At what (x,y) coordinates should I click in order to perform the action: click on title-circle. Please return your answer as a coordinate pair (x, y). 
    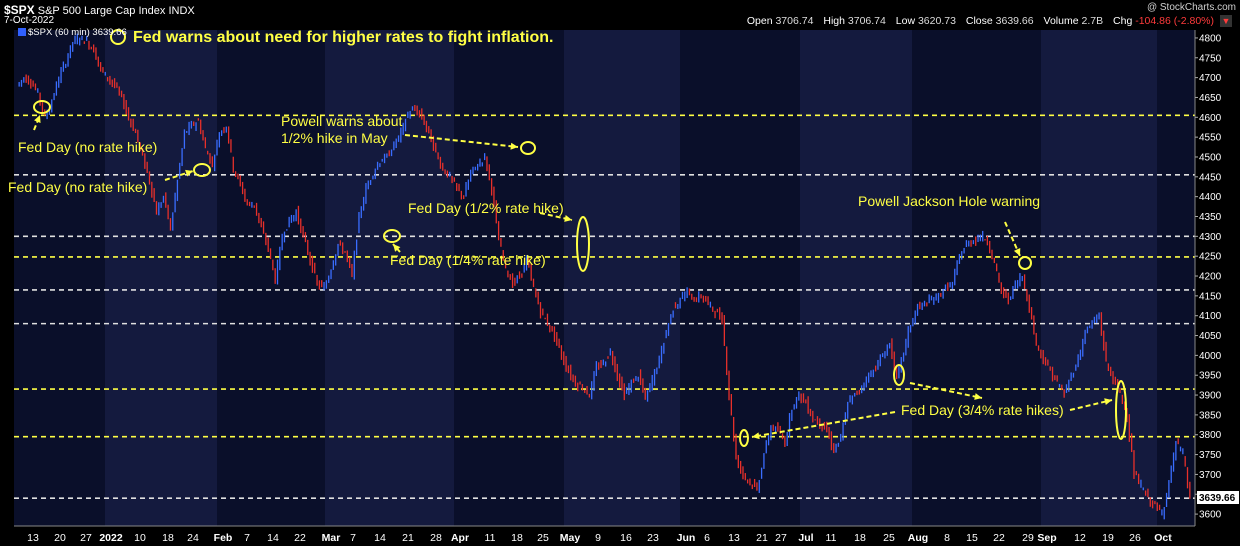
    Looking at the image, I should click on (118, 37).